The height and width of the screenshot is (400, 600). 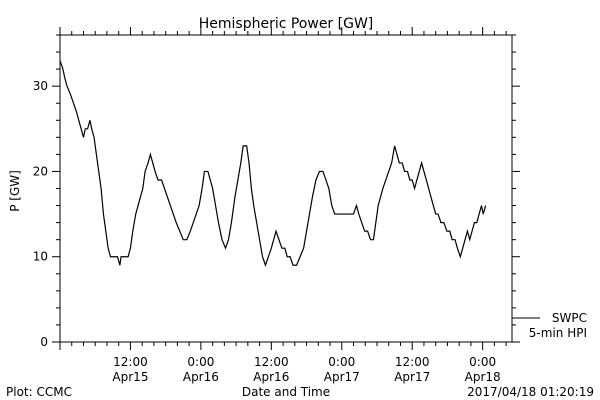 What do you see at coordinates (558, 333) in the screenshot?
I see `legend-label-hpi: 5-min HPI` at bounding box center [558, 333].